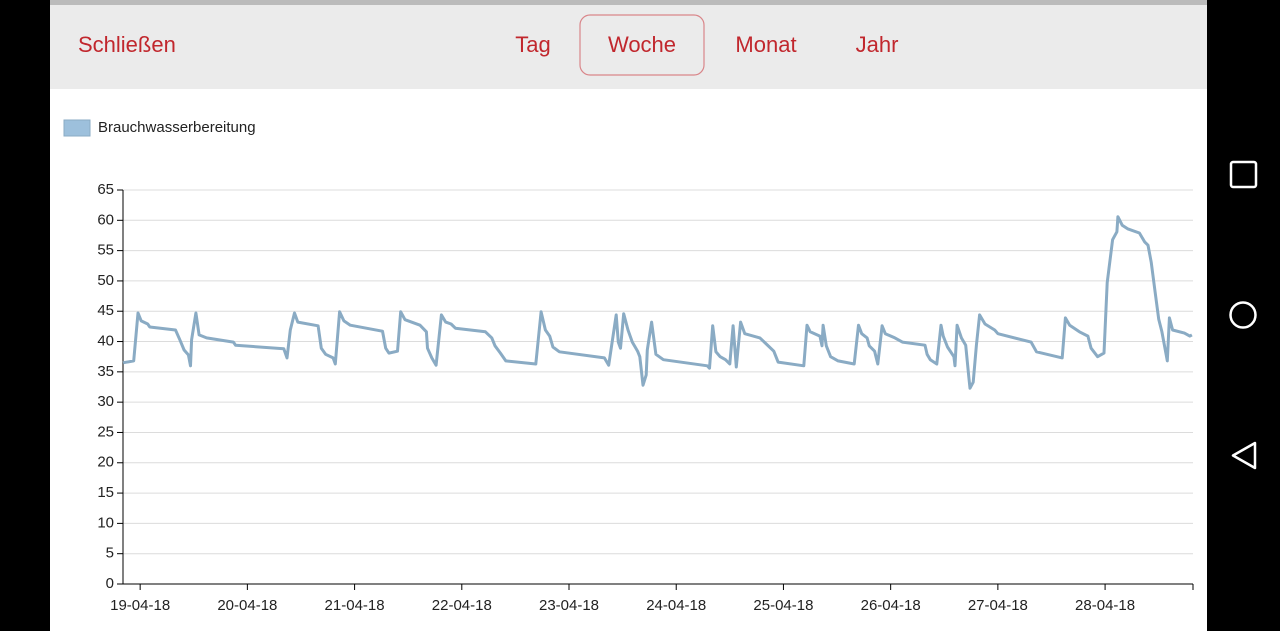 The height and width of the screenshot is (631, 1280). What do you see at coordinates (891, 605) in the screenshot?
I see `x-tick-label: 26-04-18` at bounding box center [891, 605].